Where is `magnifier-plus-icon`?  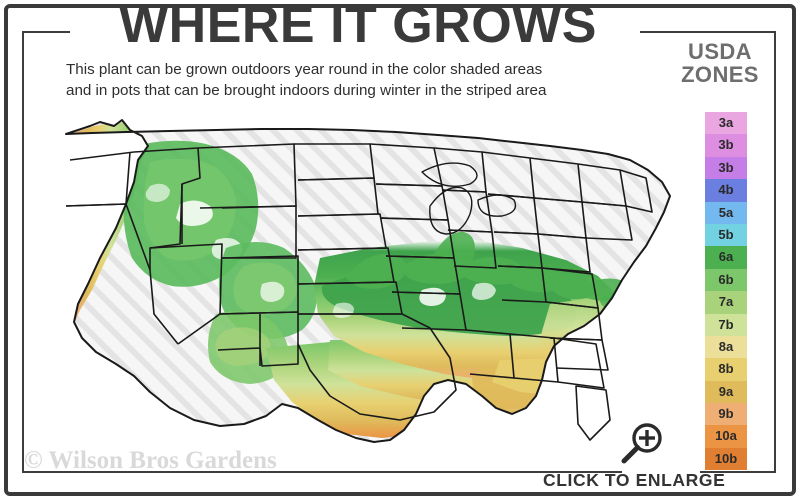 magnifier-plus-icon is located at coordinates (642, 444).